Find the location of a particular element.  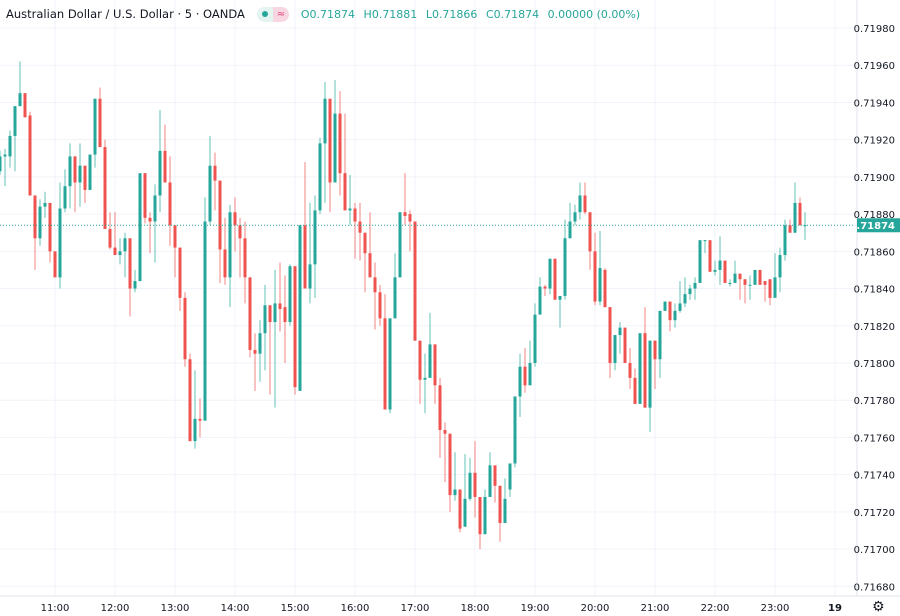

price-tick-label: 0.71780 is located at coordinates (874, 401).